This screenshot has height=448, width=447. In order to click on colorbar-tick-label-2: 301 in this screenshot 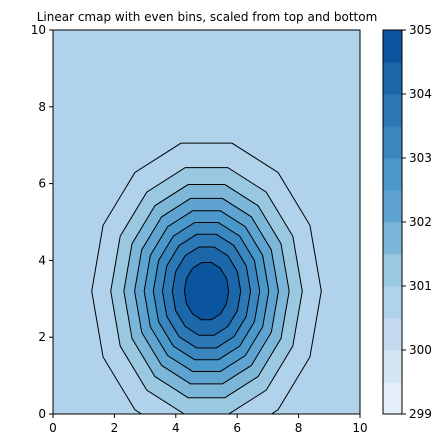, I will do `click(420, 286)`.